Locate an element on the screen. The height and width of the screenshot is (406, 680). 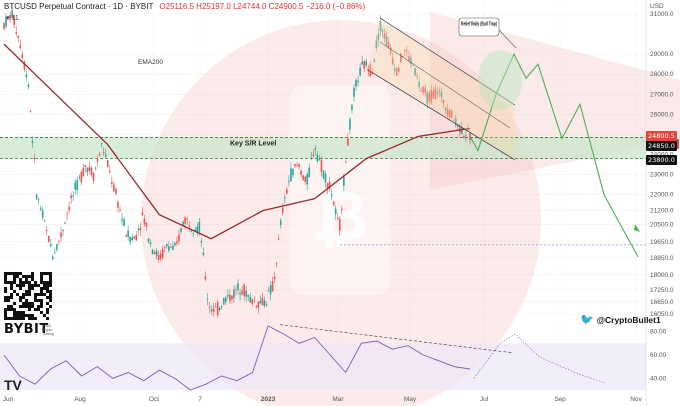
price-box: 23800.0 is located at coordinates (661, 160).